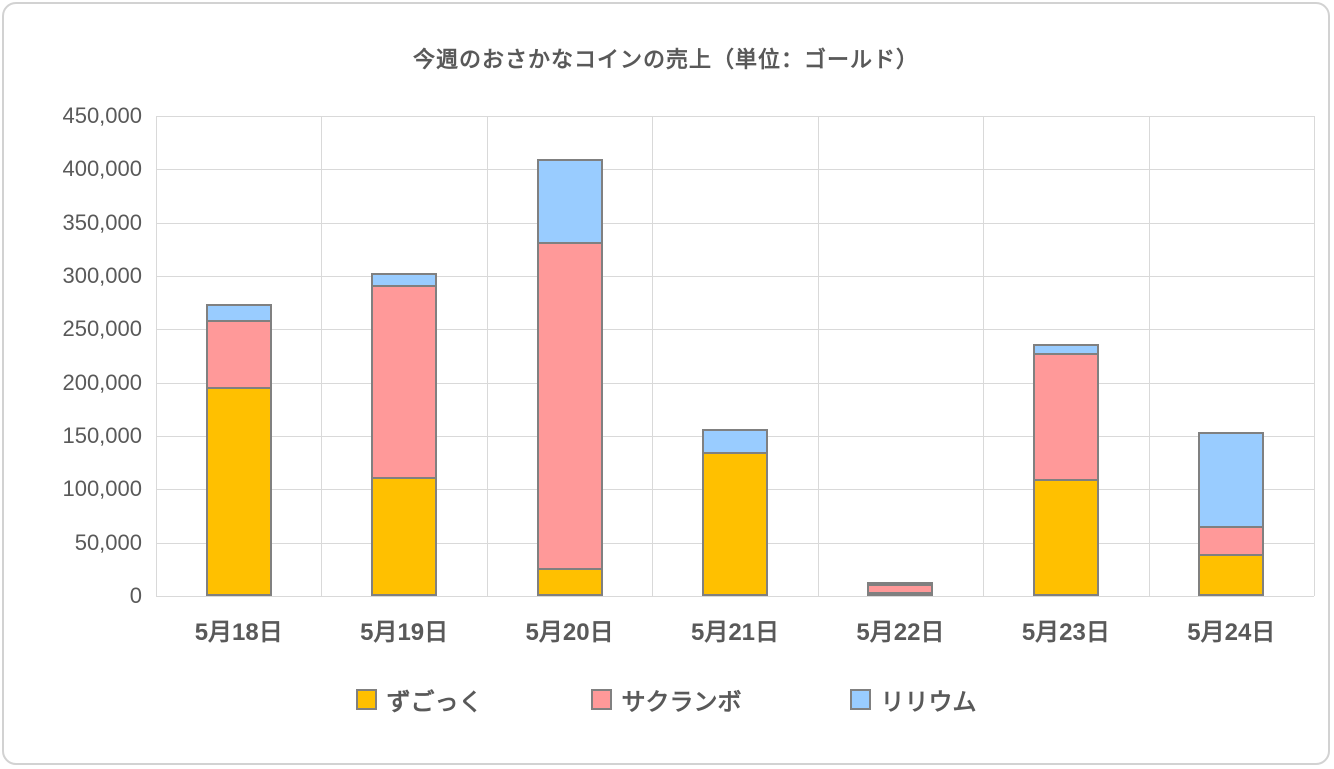 The height and width of the screenshot is (769, 1334). Describe the element at coordinates (404, 632) in the screenshot. I see `x-tick-label: 5月19日` at that location.